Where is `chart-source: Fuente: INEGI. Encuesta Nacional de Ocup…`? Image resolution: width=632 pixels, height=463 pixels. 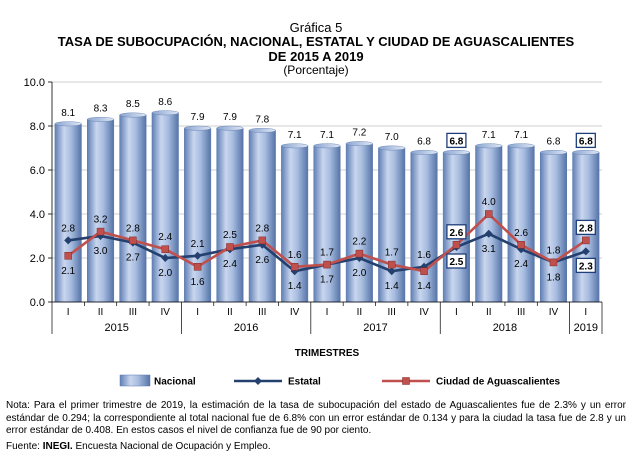
chart-source: Fuente: INEGI. Encuesta Nacional de Ocup… is located at coordinates (138, 446).